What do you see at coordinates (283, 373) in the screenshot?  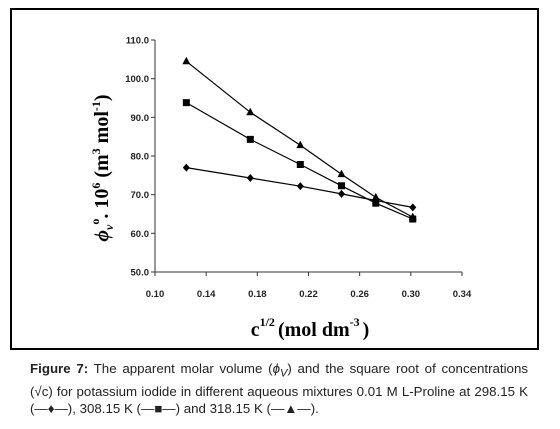 I see `caption-symbol-sub: V` at bounding box center [283, 373].